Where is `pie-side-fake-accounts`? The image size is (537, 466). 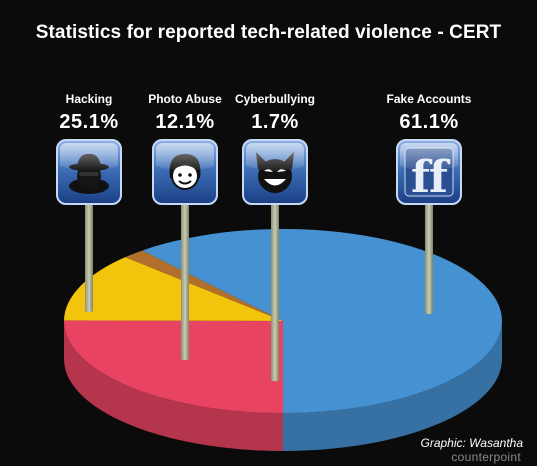
pie-side-fake-accounts is located at coordinates (392, 386).